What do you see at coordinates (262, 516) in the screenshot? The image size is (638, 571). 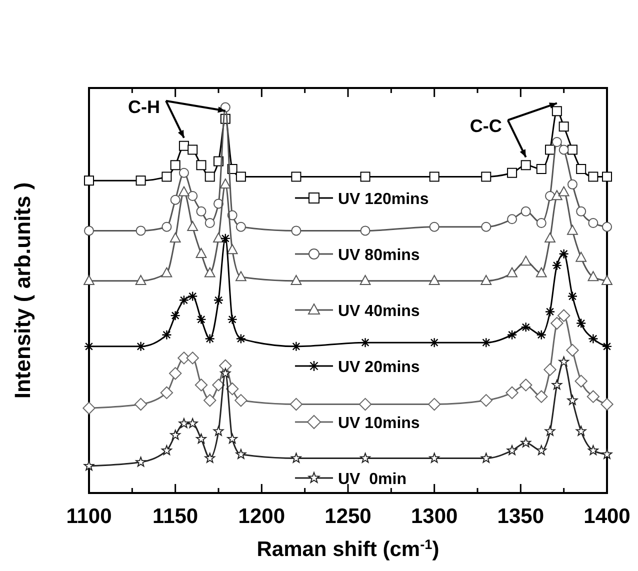 I see `x-tick-label: 1200` at bounding box center [262, 516].